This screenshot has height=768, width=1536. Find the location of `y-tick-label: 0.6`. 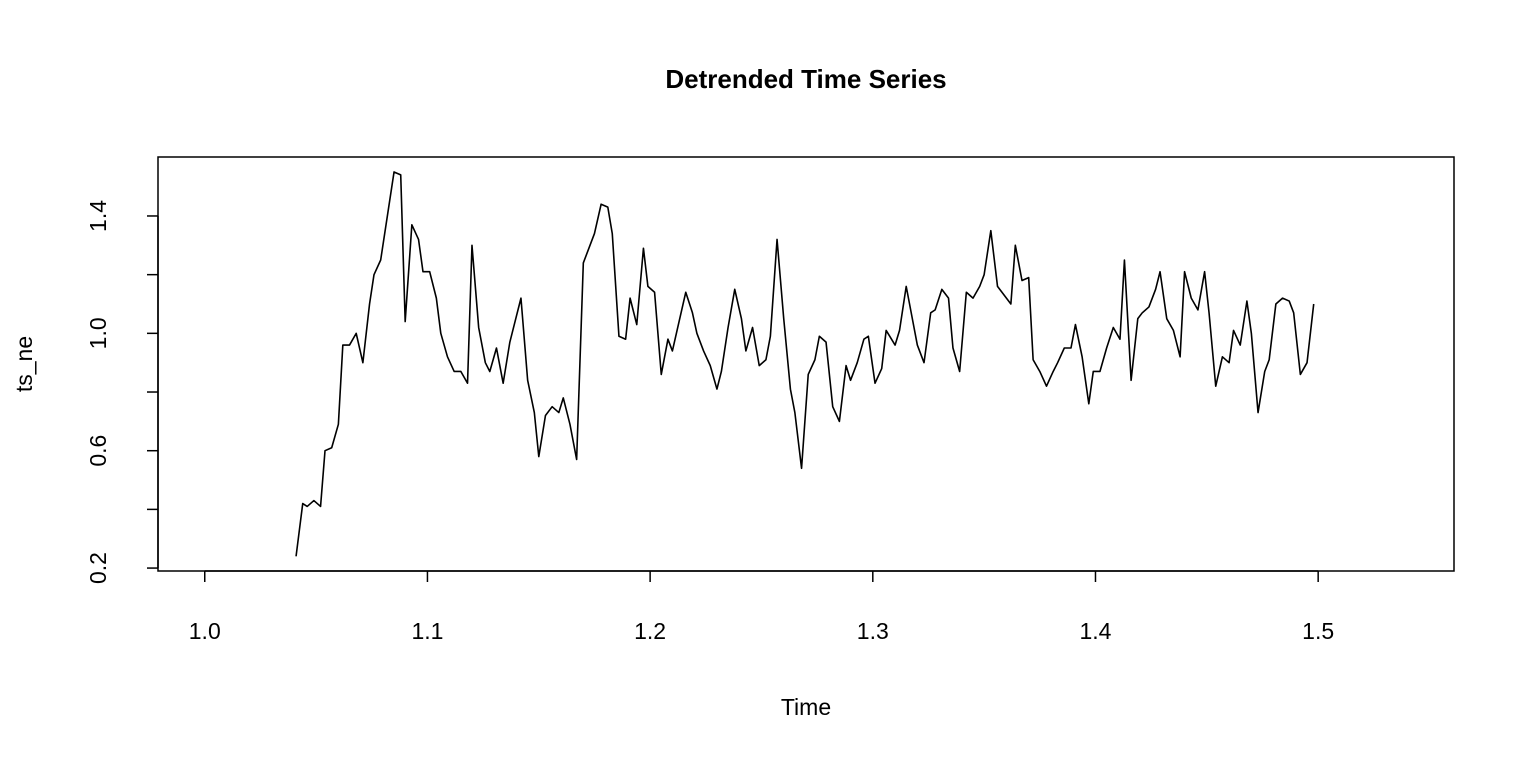

y-tick-label: 0.6 is located at coordinates (98, 451).